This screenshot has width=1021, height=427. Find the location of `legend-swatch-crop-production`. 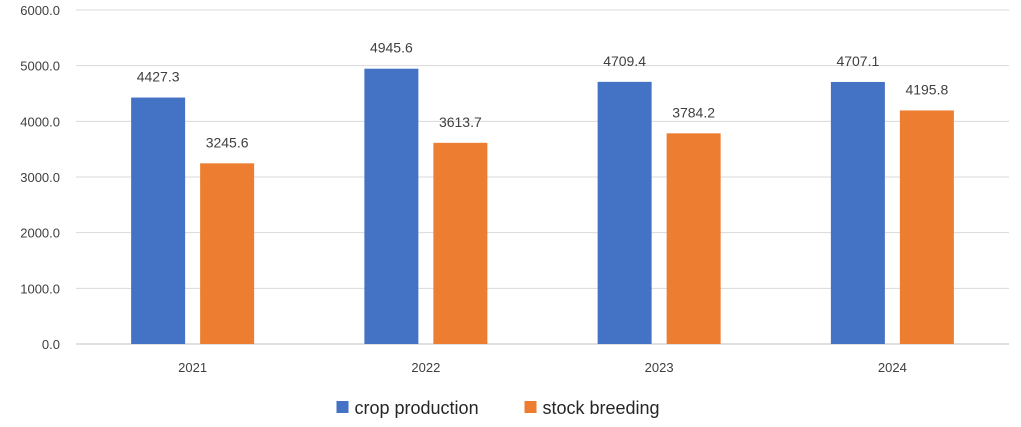

legend-swatch-crop-production is located at coordinates (342, 407).